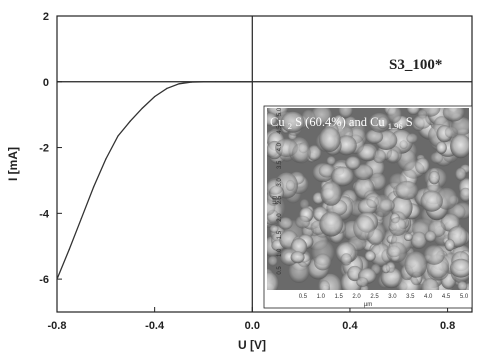  Describe the element at coordinates (339, 297) in the screenshot. I see `inset-x-tick-label: 1.5` at that location.